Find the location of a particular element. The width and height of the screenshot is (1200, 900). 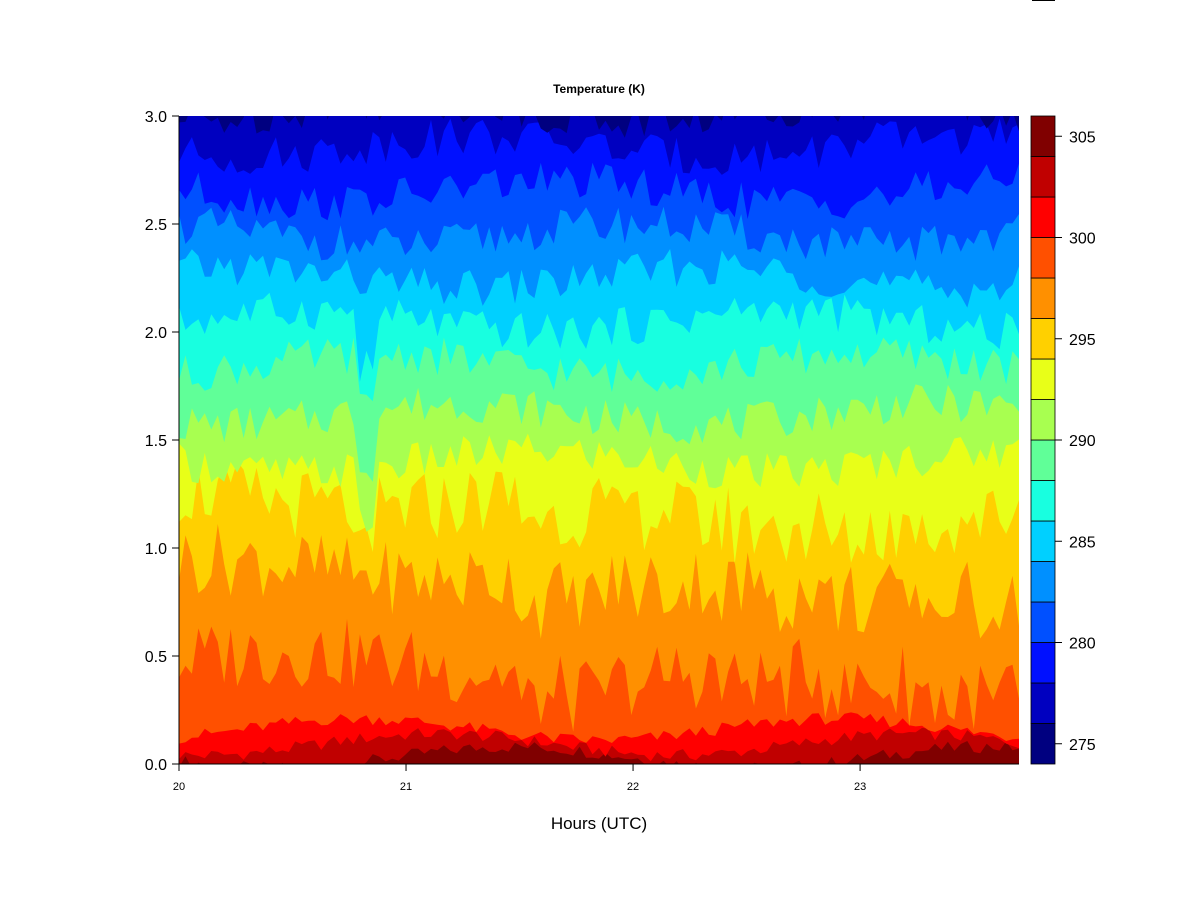

x-tick-label: 22 is located at coordinates (633, 787).